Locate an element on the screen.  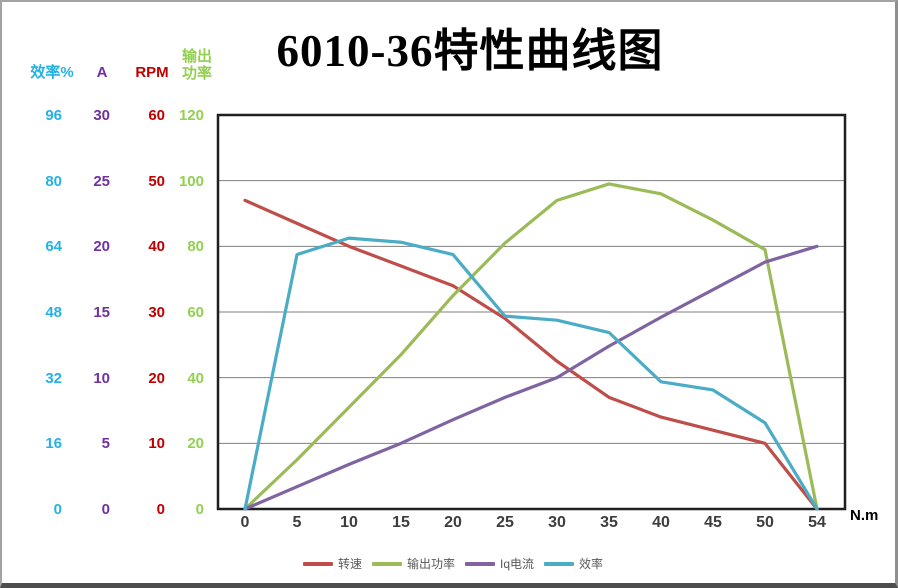
y-tick-rpm-0: 0 is located at coordinates (160, 509).